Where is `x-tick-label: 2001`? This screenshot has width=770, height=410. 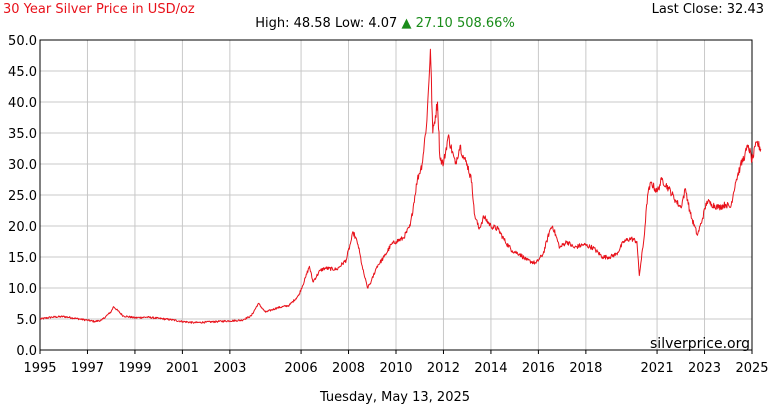
x-tick-label: 2001 is located at coordinates (182, 368).